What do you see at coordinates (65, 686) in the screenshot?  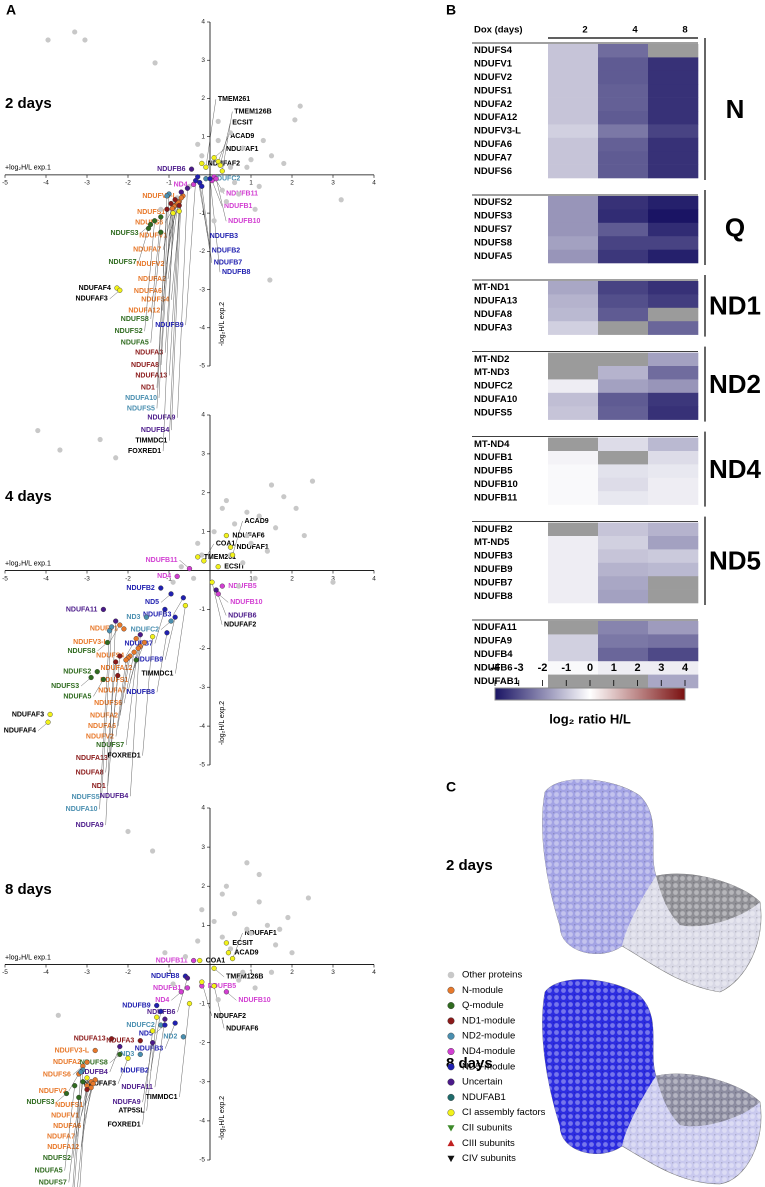 I see `point-label: NDUFS3` at bounding box center [65, 686].